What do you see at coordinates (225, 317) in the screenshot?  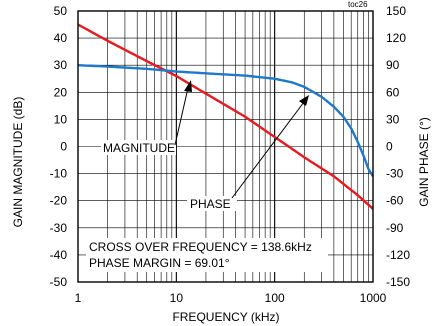 I see `x-axis-label: FREQUENCY (kHz)` at bounding box center [225, 317].